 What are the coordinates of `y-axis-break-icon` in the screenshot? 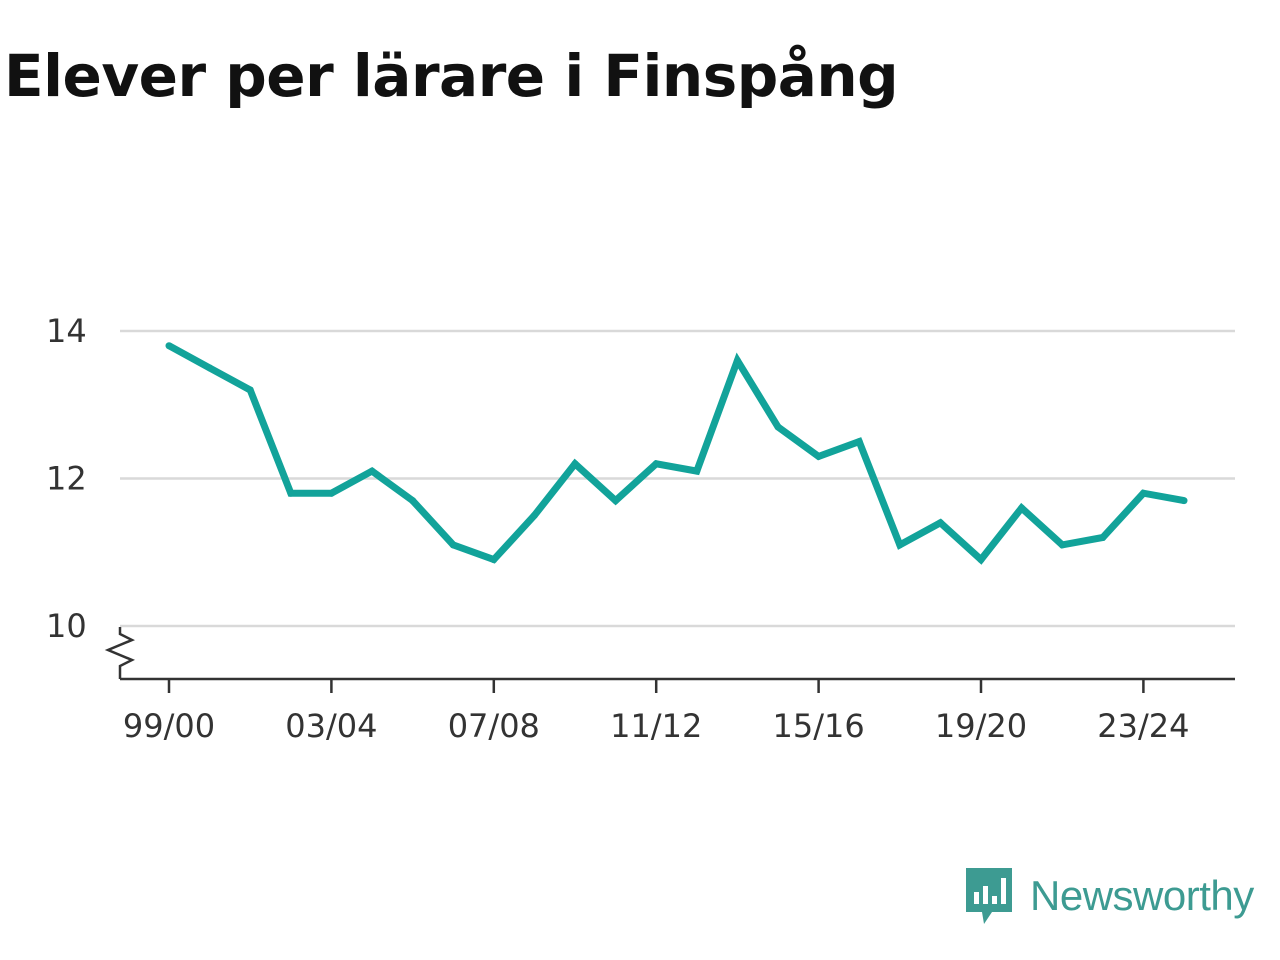 It's located at (120, 653).